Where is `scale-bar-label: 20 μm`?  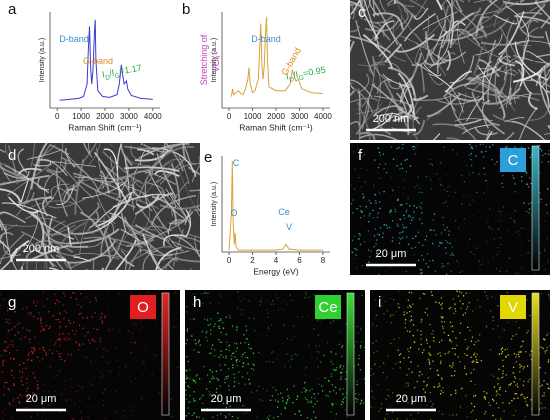
scale-bar-label: 20 μm is located at coordinates (226, 399).